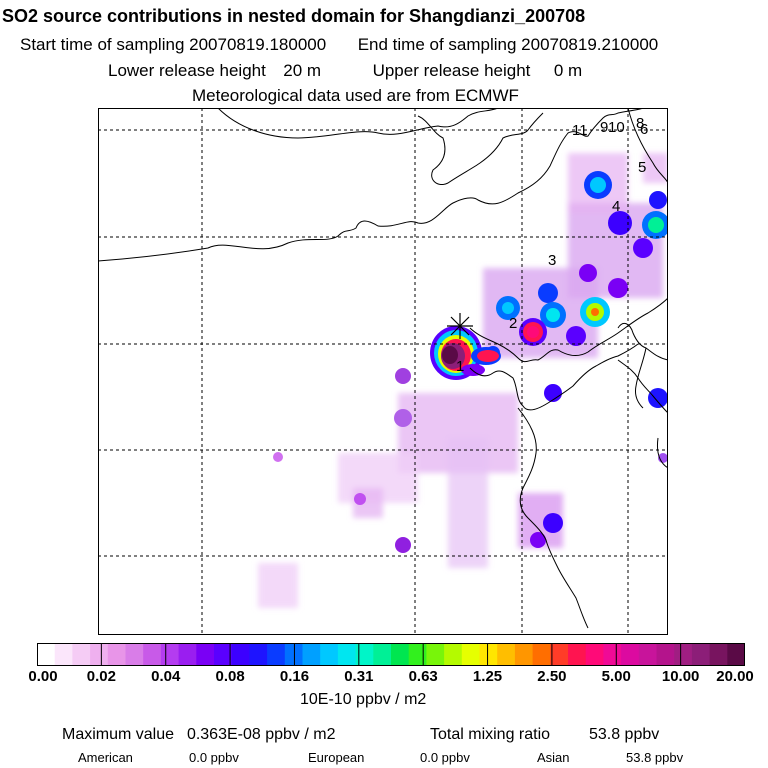 Image resolution: width=768 pixels, height=768 pixels. I want to click on source-label-10: 10, so click(616, 127).